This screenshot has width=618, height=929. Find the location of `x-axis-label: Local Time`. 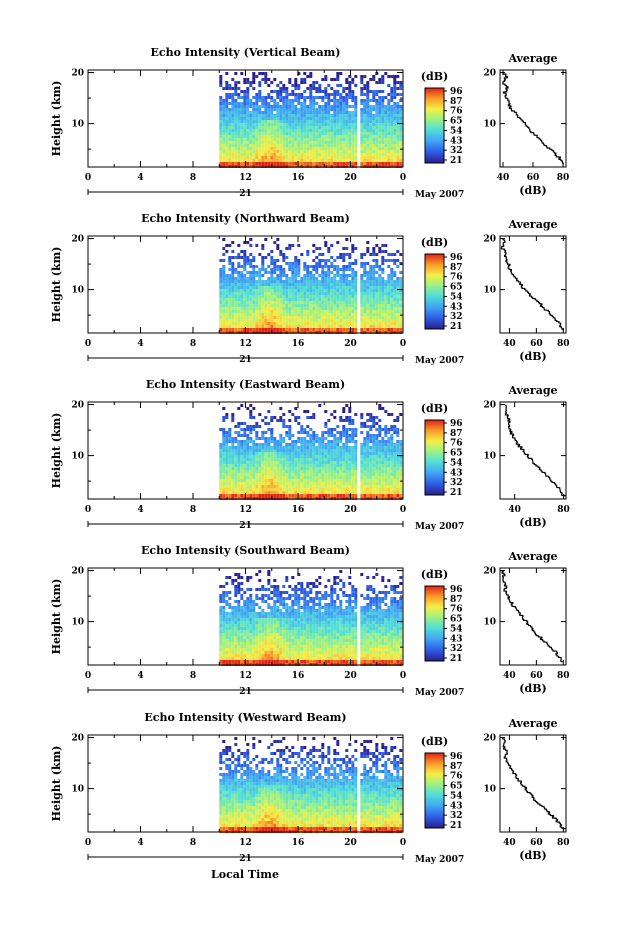

x-axis-label: Local Time is located at coordinates (245, 874).